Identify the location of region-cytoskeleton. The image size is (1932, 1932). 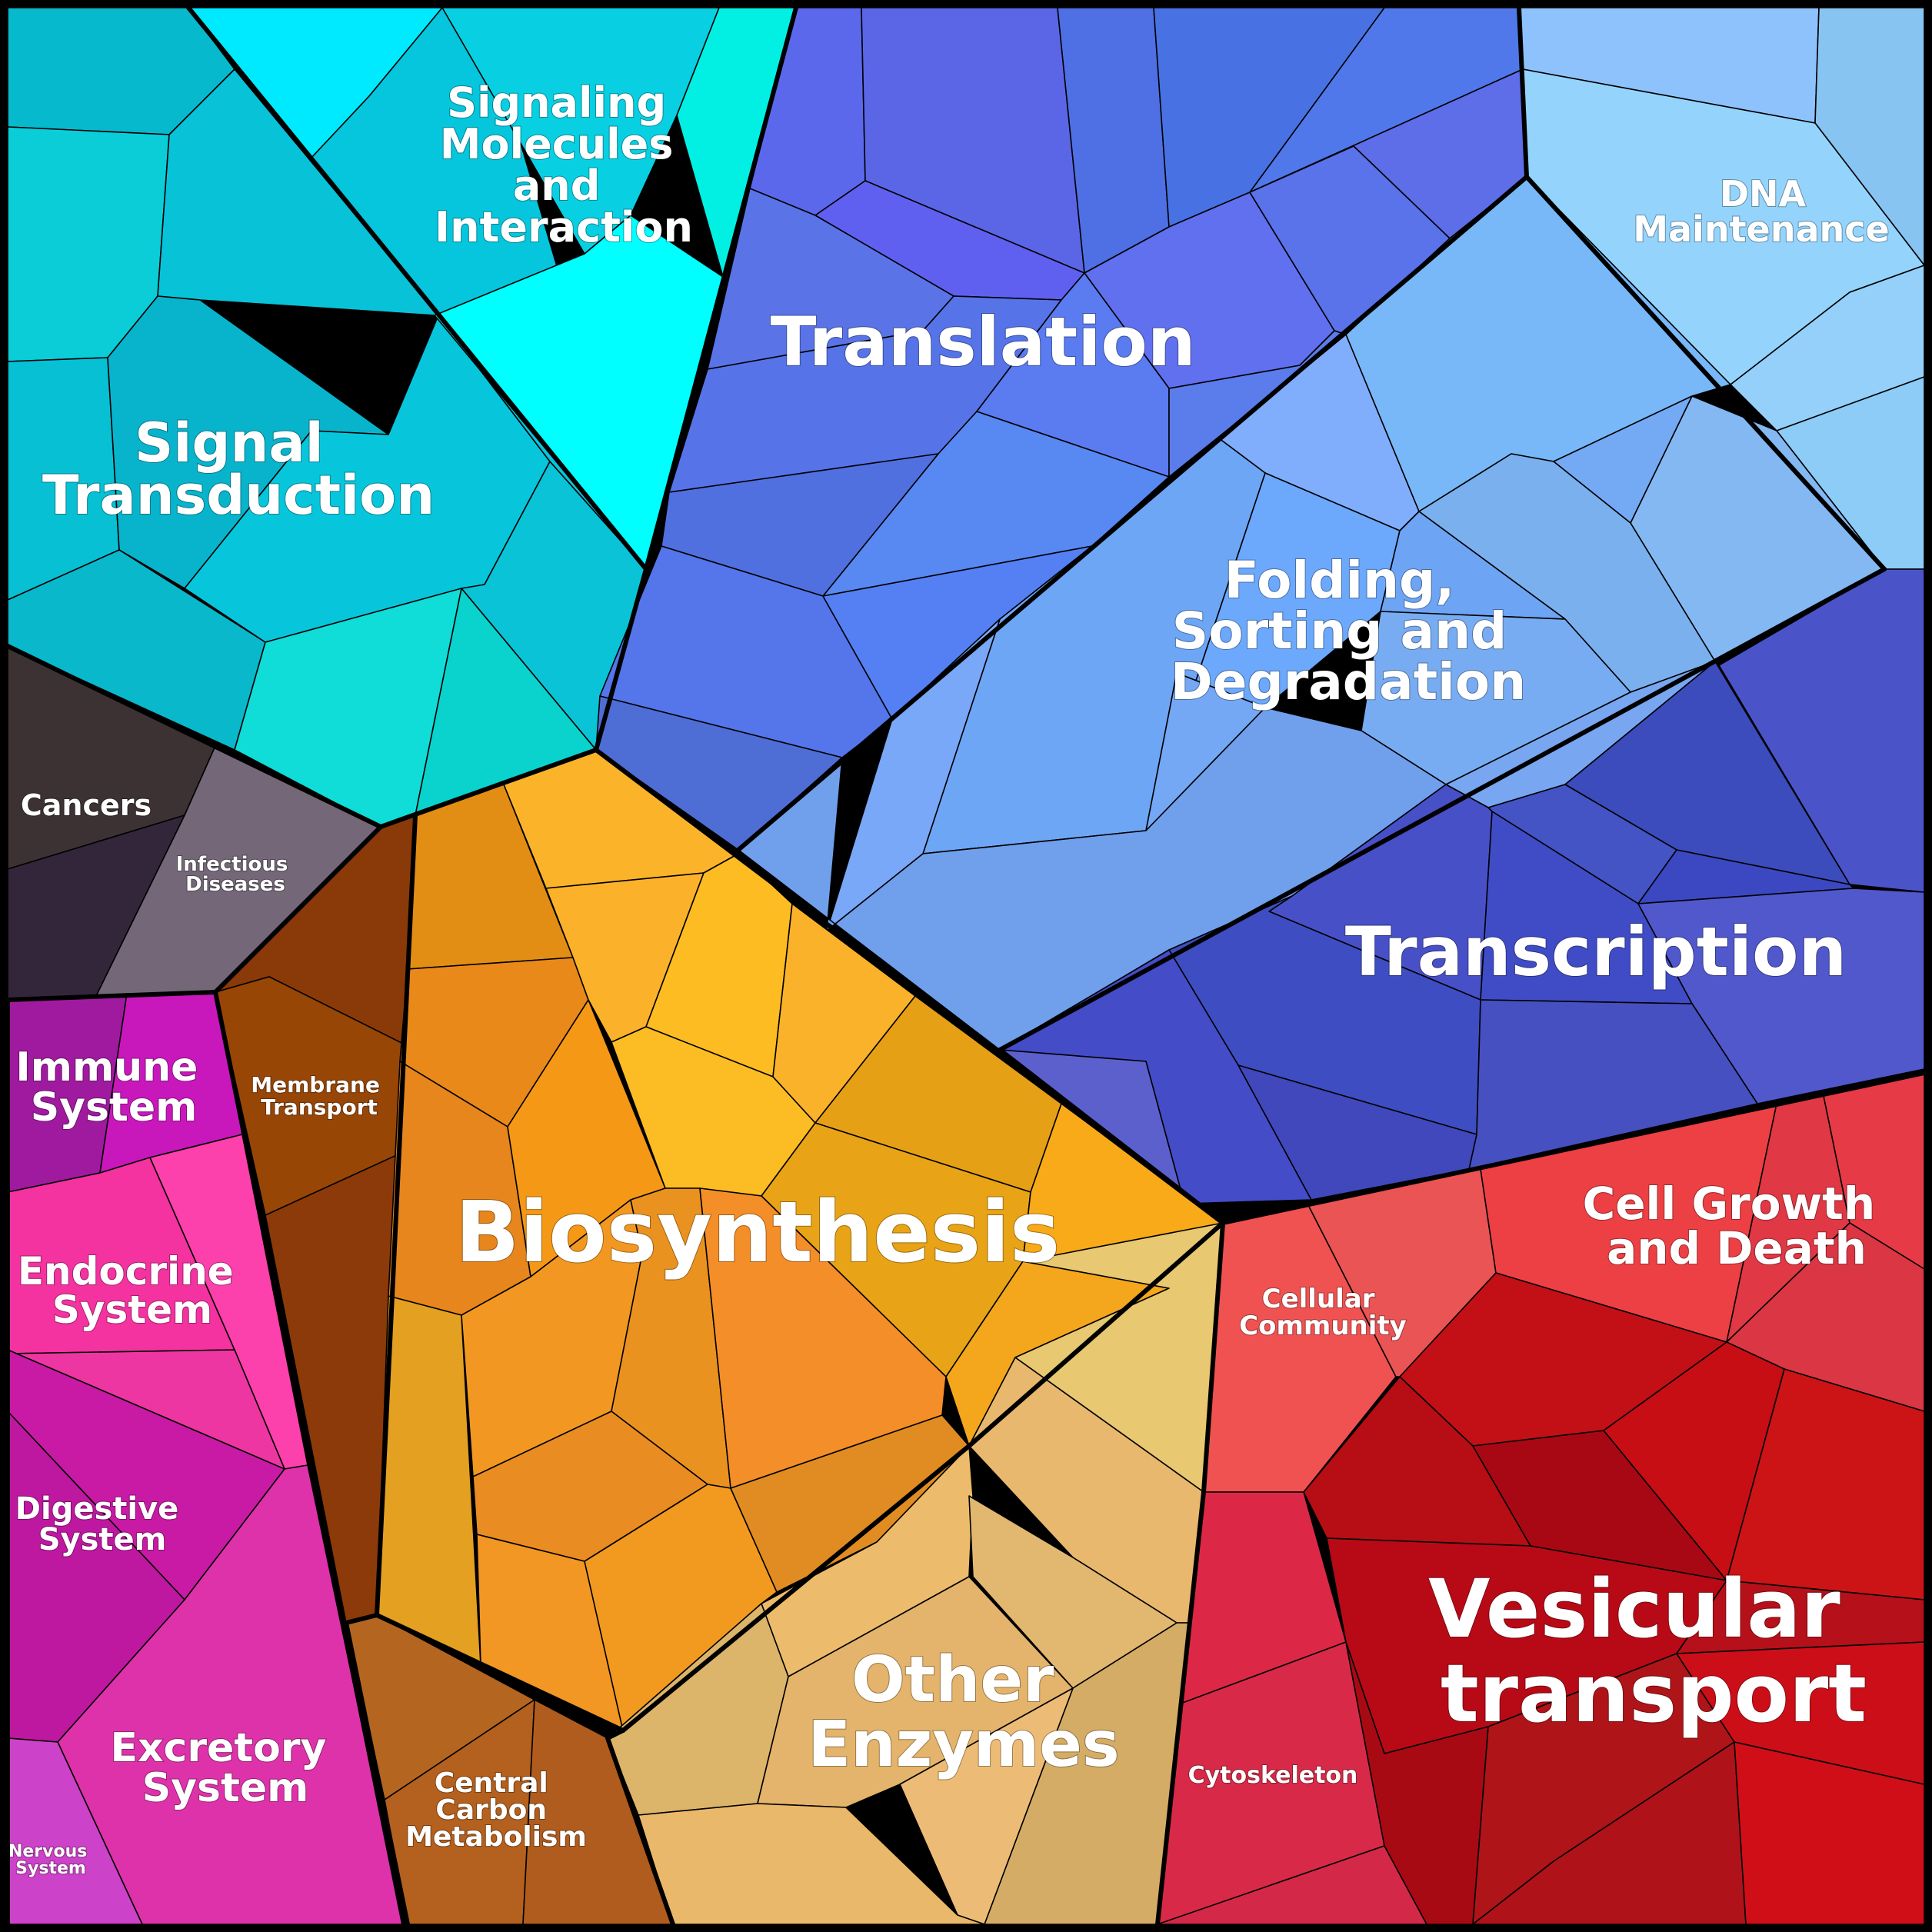
(1292, 1708).